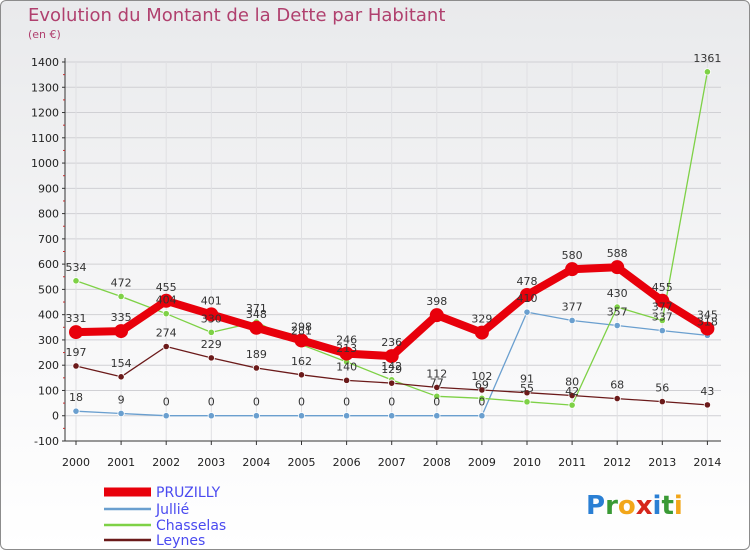 The width and height of the screenshot is (750, 551). What do you see at coordinates (211, 344) in the screenshot?
I see `data-label-leynes: 229` at bounding box center [211, 344].